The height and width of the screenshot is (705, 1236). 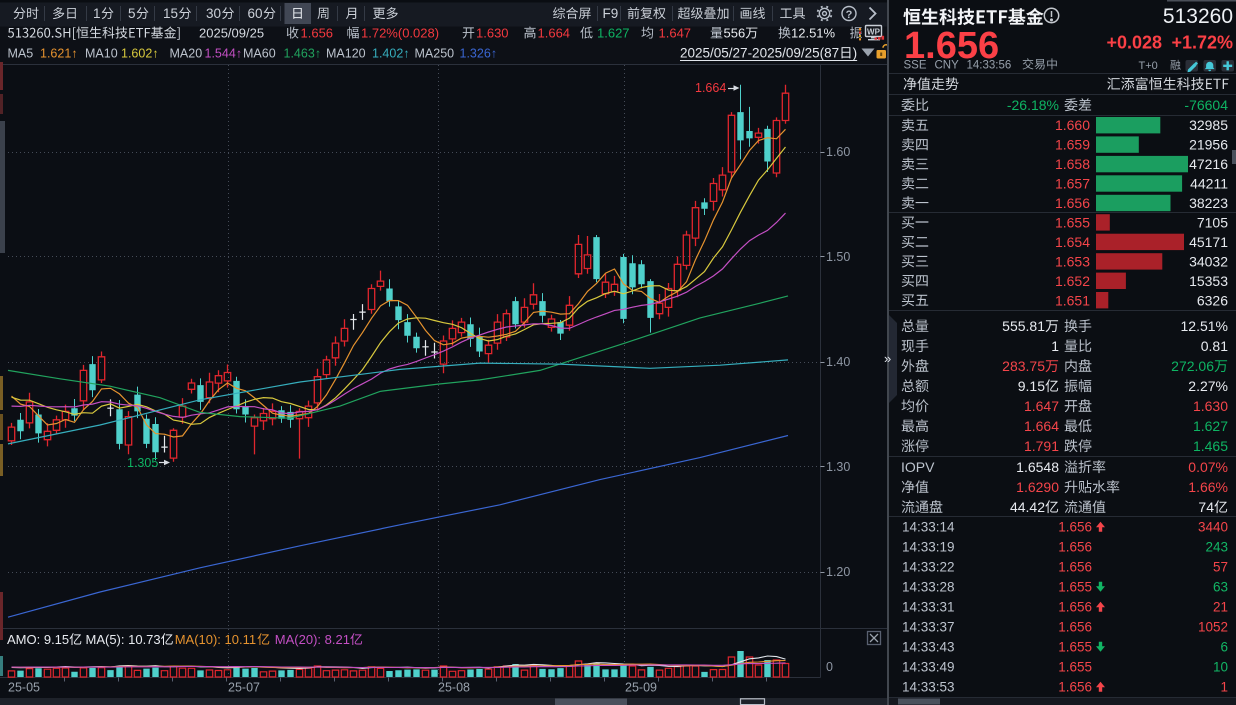 What do you see at coordinates (1208, 125) in the screenshot?
I see `svg-text: 32985` at bounding box center [1208, 125].